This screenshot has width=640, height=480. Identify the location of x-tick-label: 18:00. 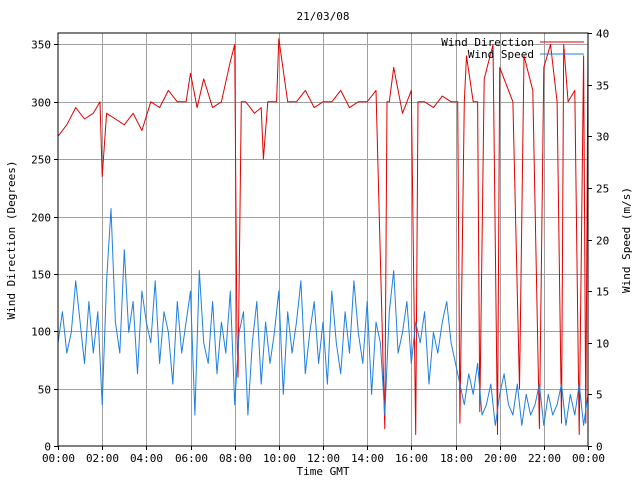
(456, 458).